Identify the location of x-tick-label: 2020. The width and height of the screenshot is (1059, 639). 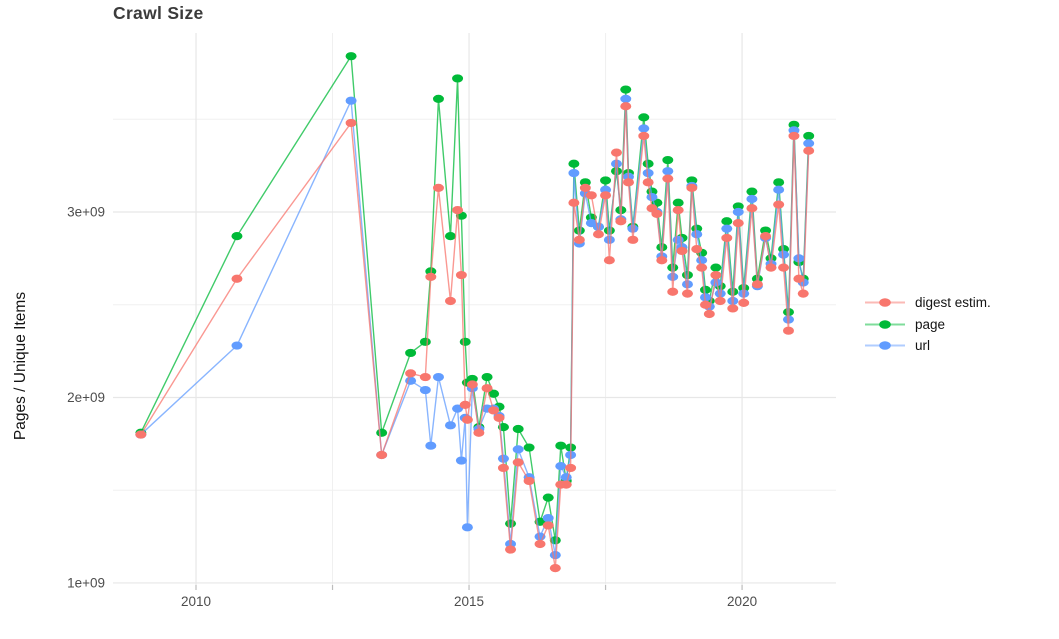
(742, 601).